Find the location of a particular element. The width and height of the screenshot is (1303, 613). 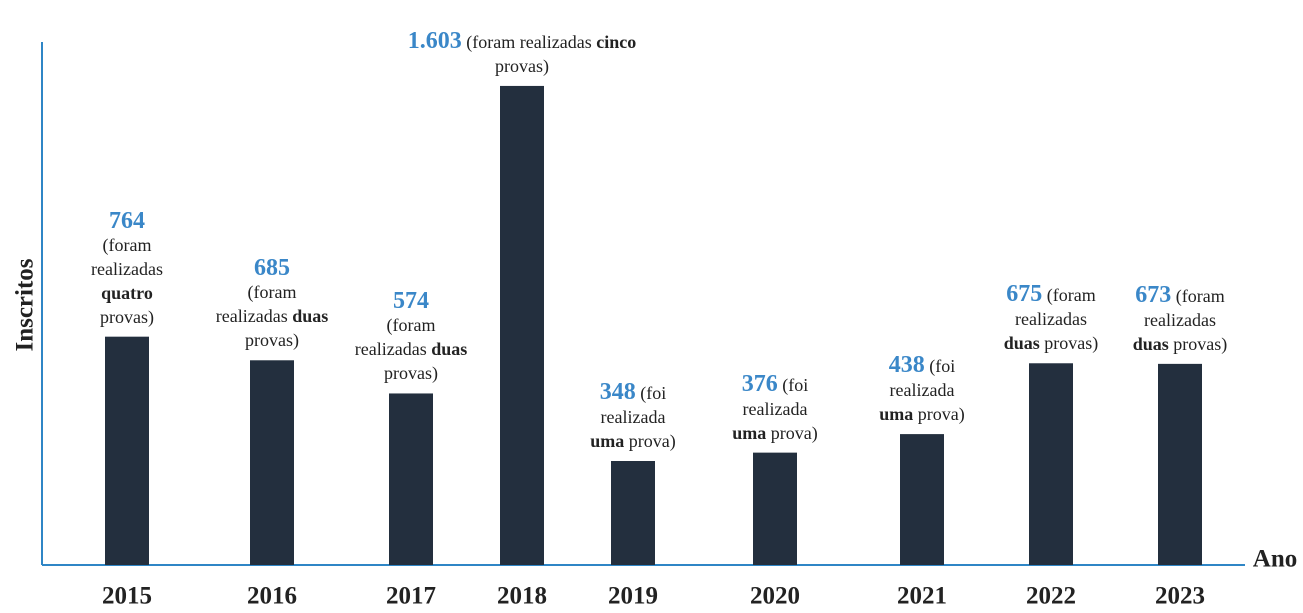

value-label: 673 is located at coordinates (1153, 294).